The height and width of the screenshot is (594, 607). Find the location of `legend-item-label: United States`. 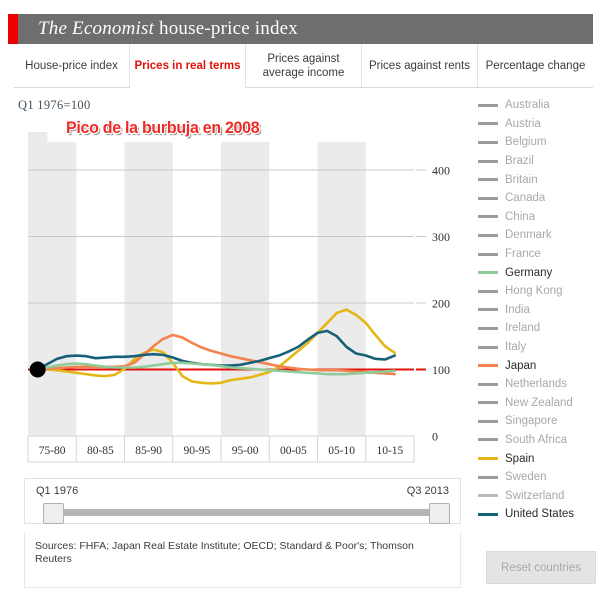

legend-item-label: United States is located at coordinates (540, 514).